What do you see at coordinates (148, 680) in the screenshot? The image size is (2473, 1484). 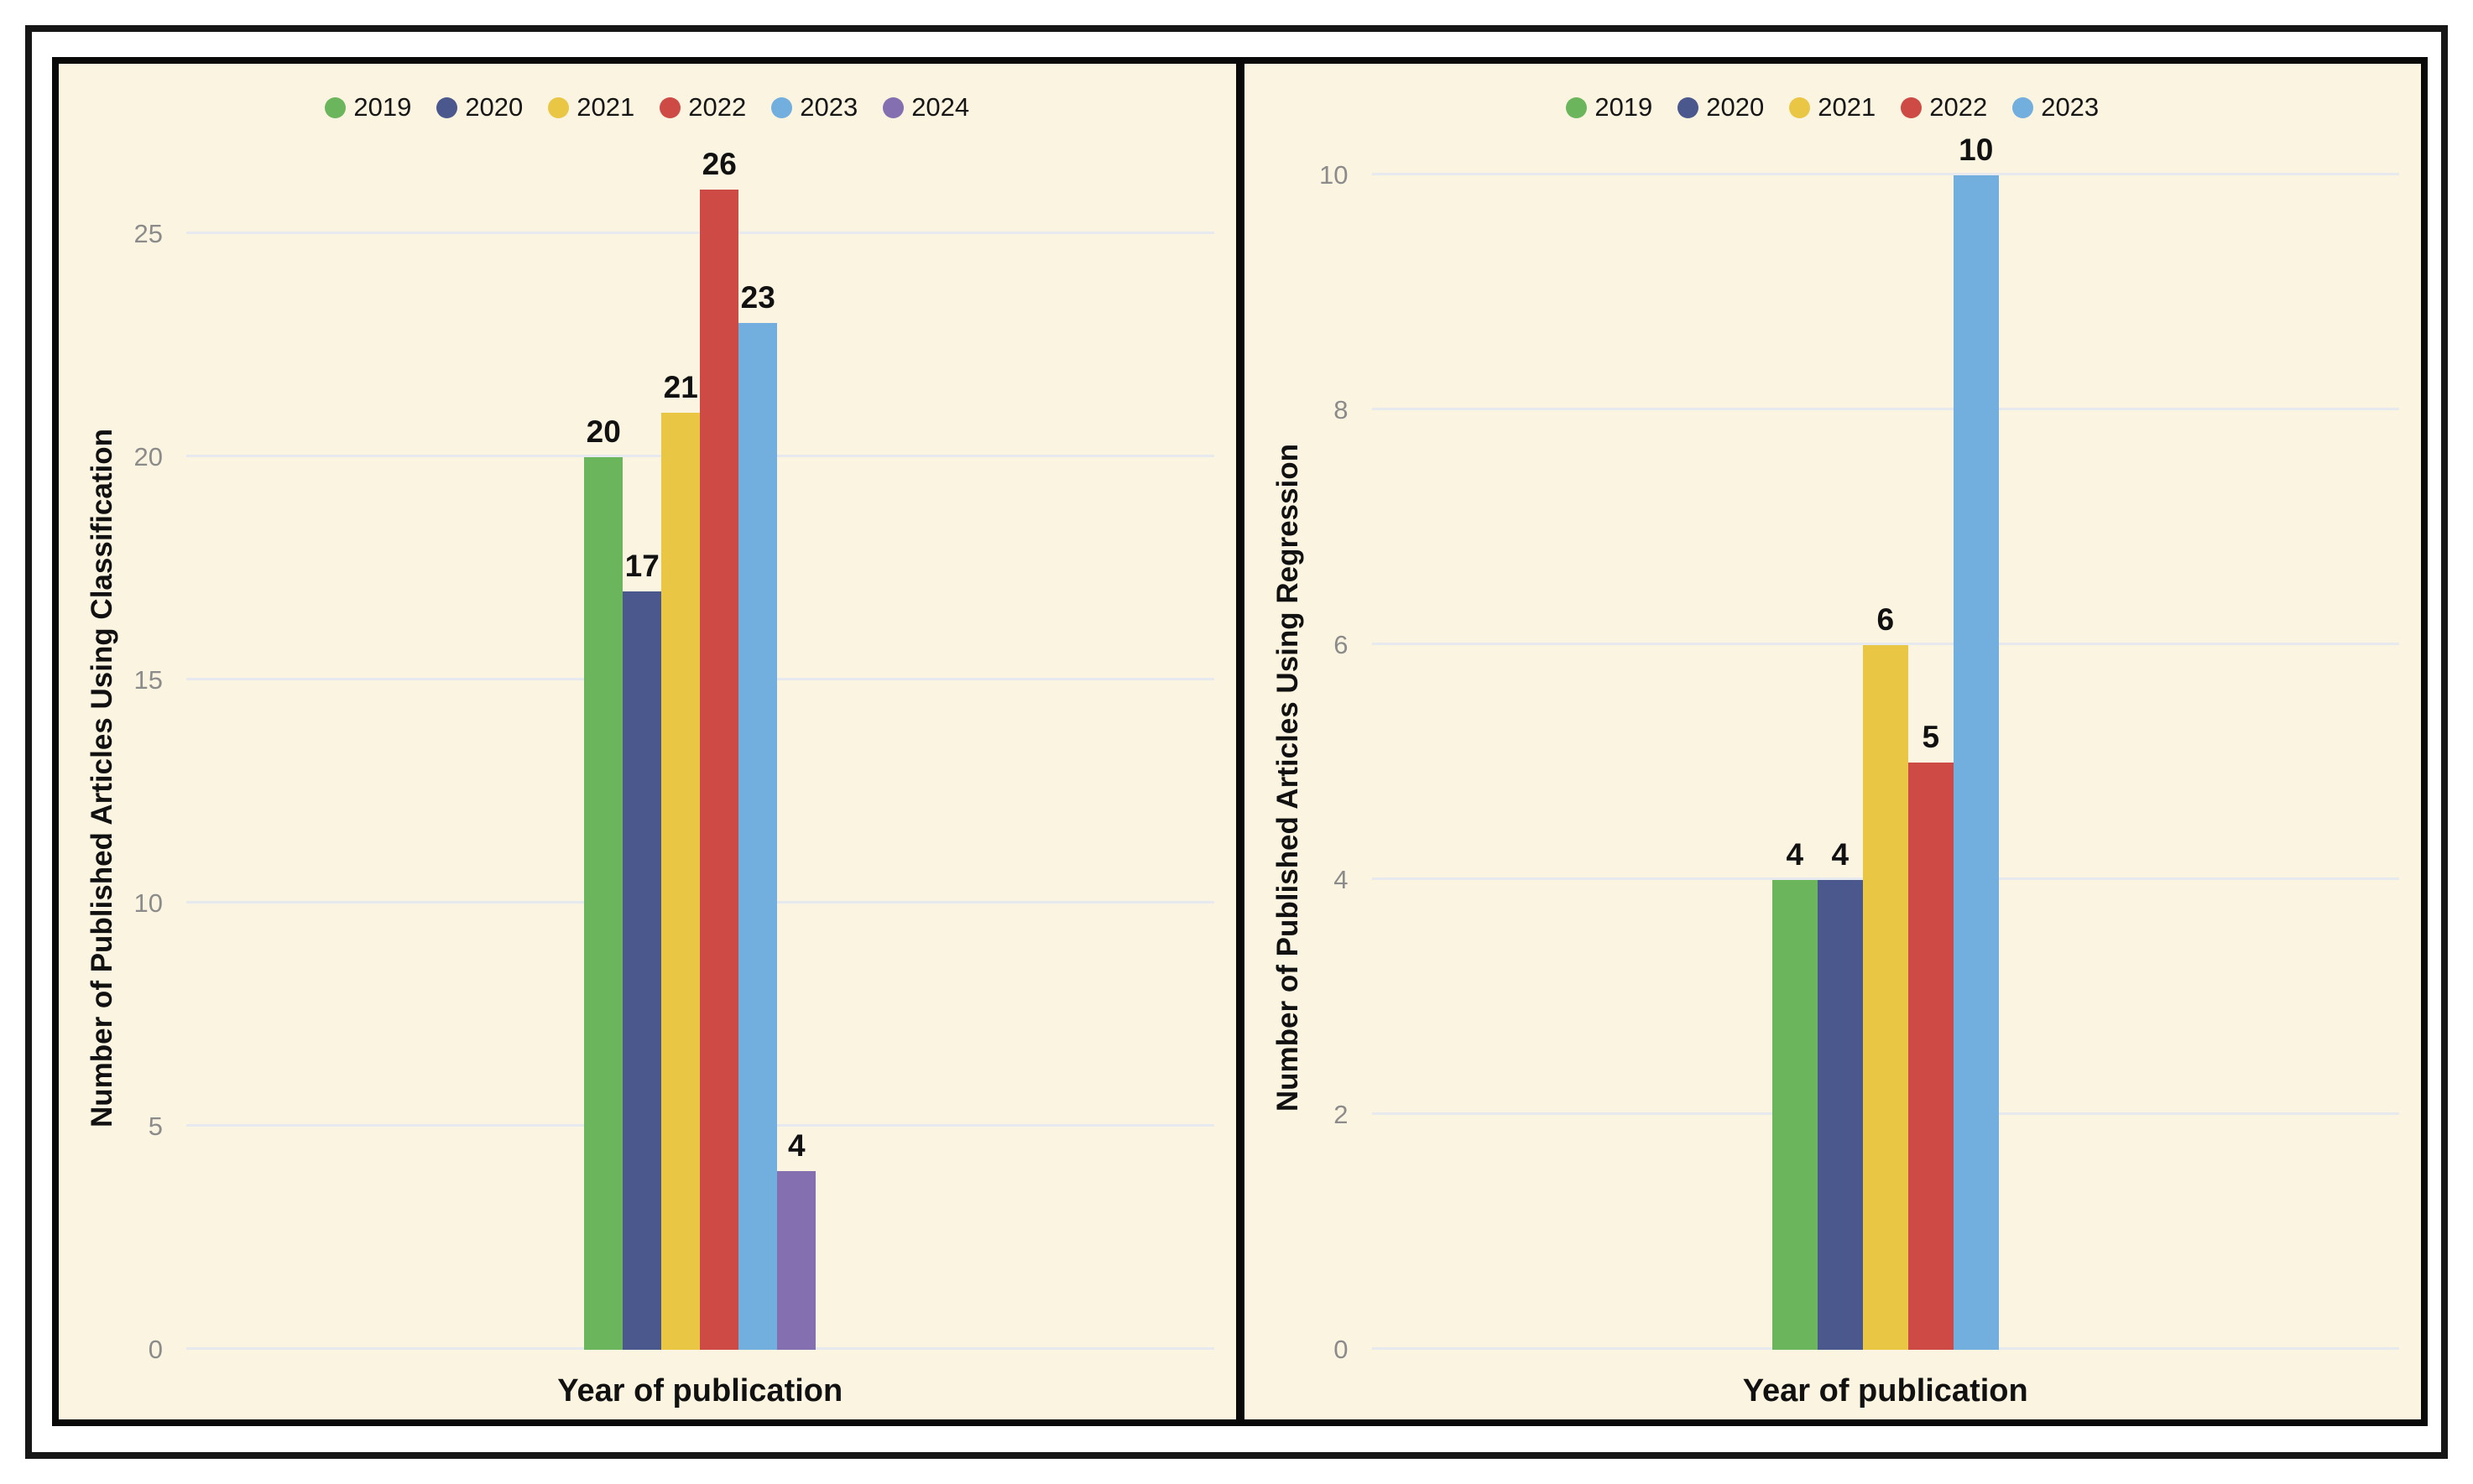 I see `y-tick-label: 15` at bounding box center [148, 680].